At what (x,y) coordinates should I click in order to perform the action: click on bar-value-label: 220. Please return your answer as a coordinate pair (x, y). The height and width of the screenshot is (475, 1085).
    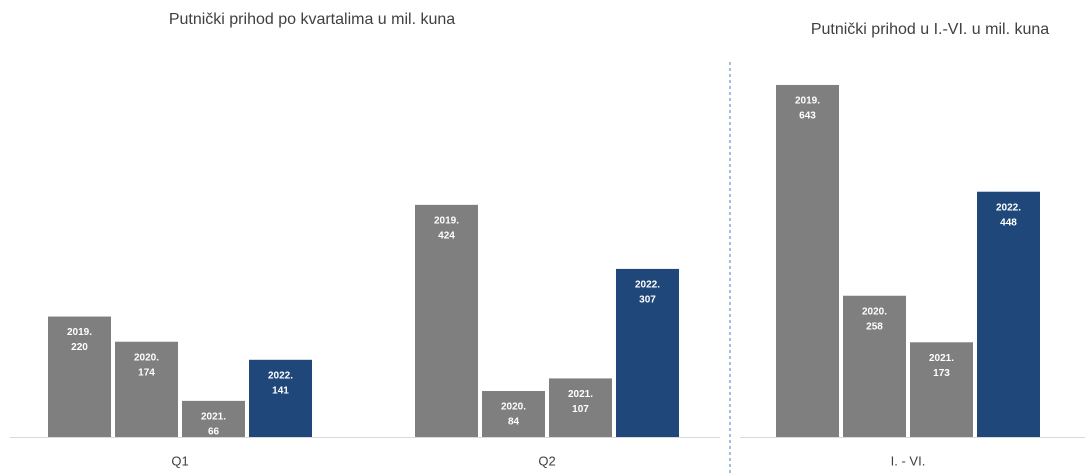
    Looking at the image, I should click on (79, 347).